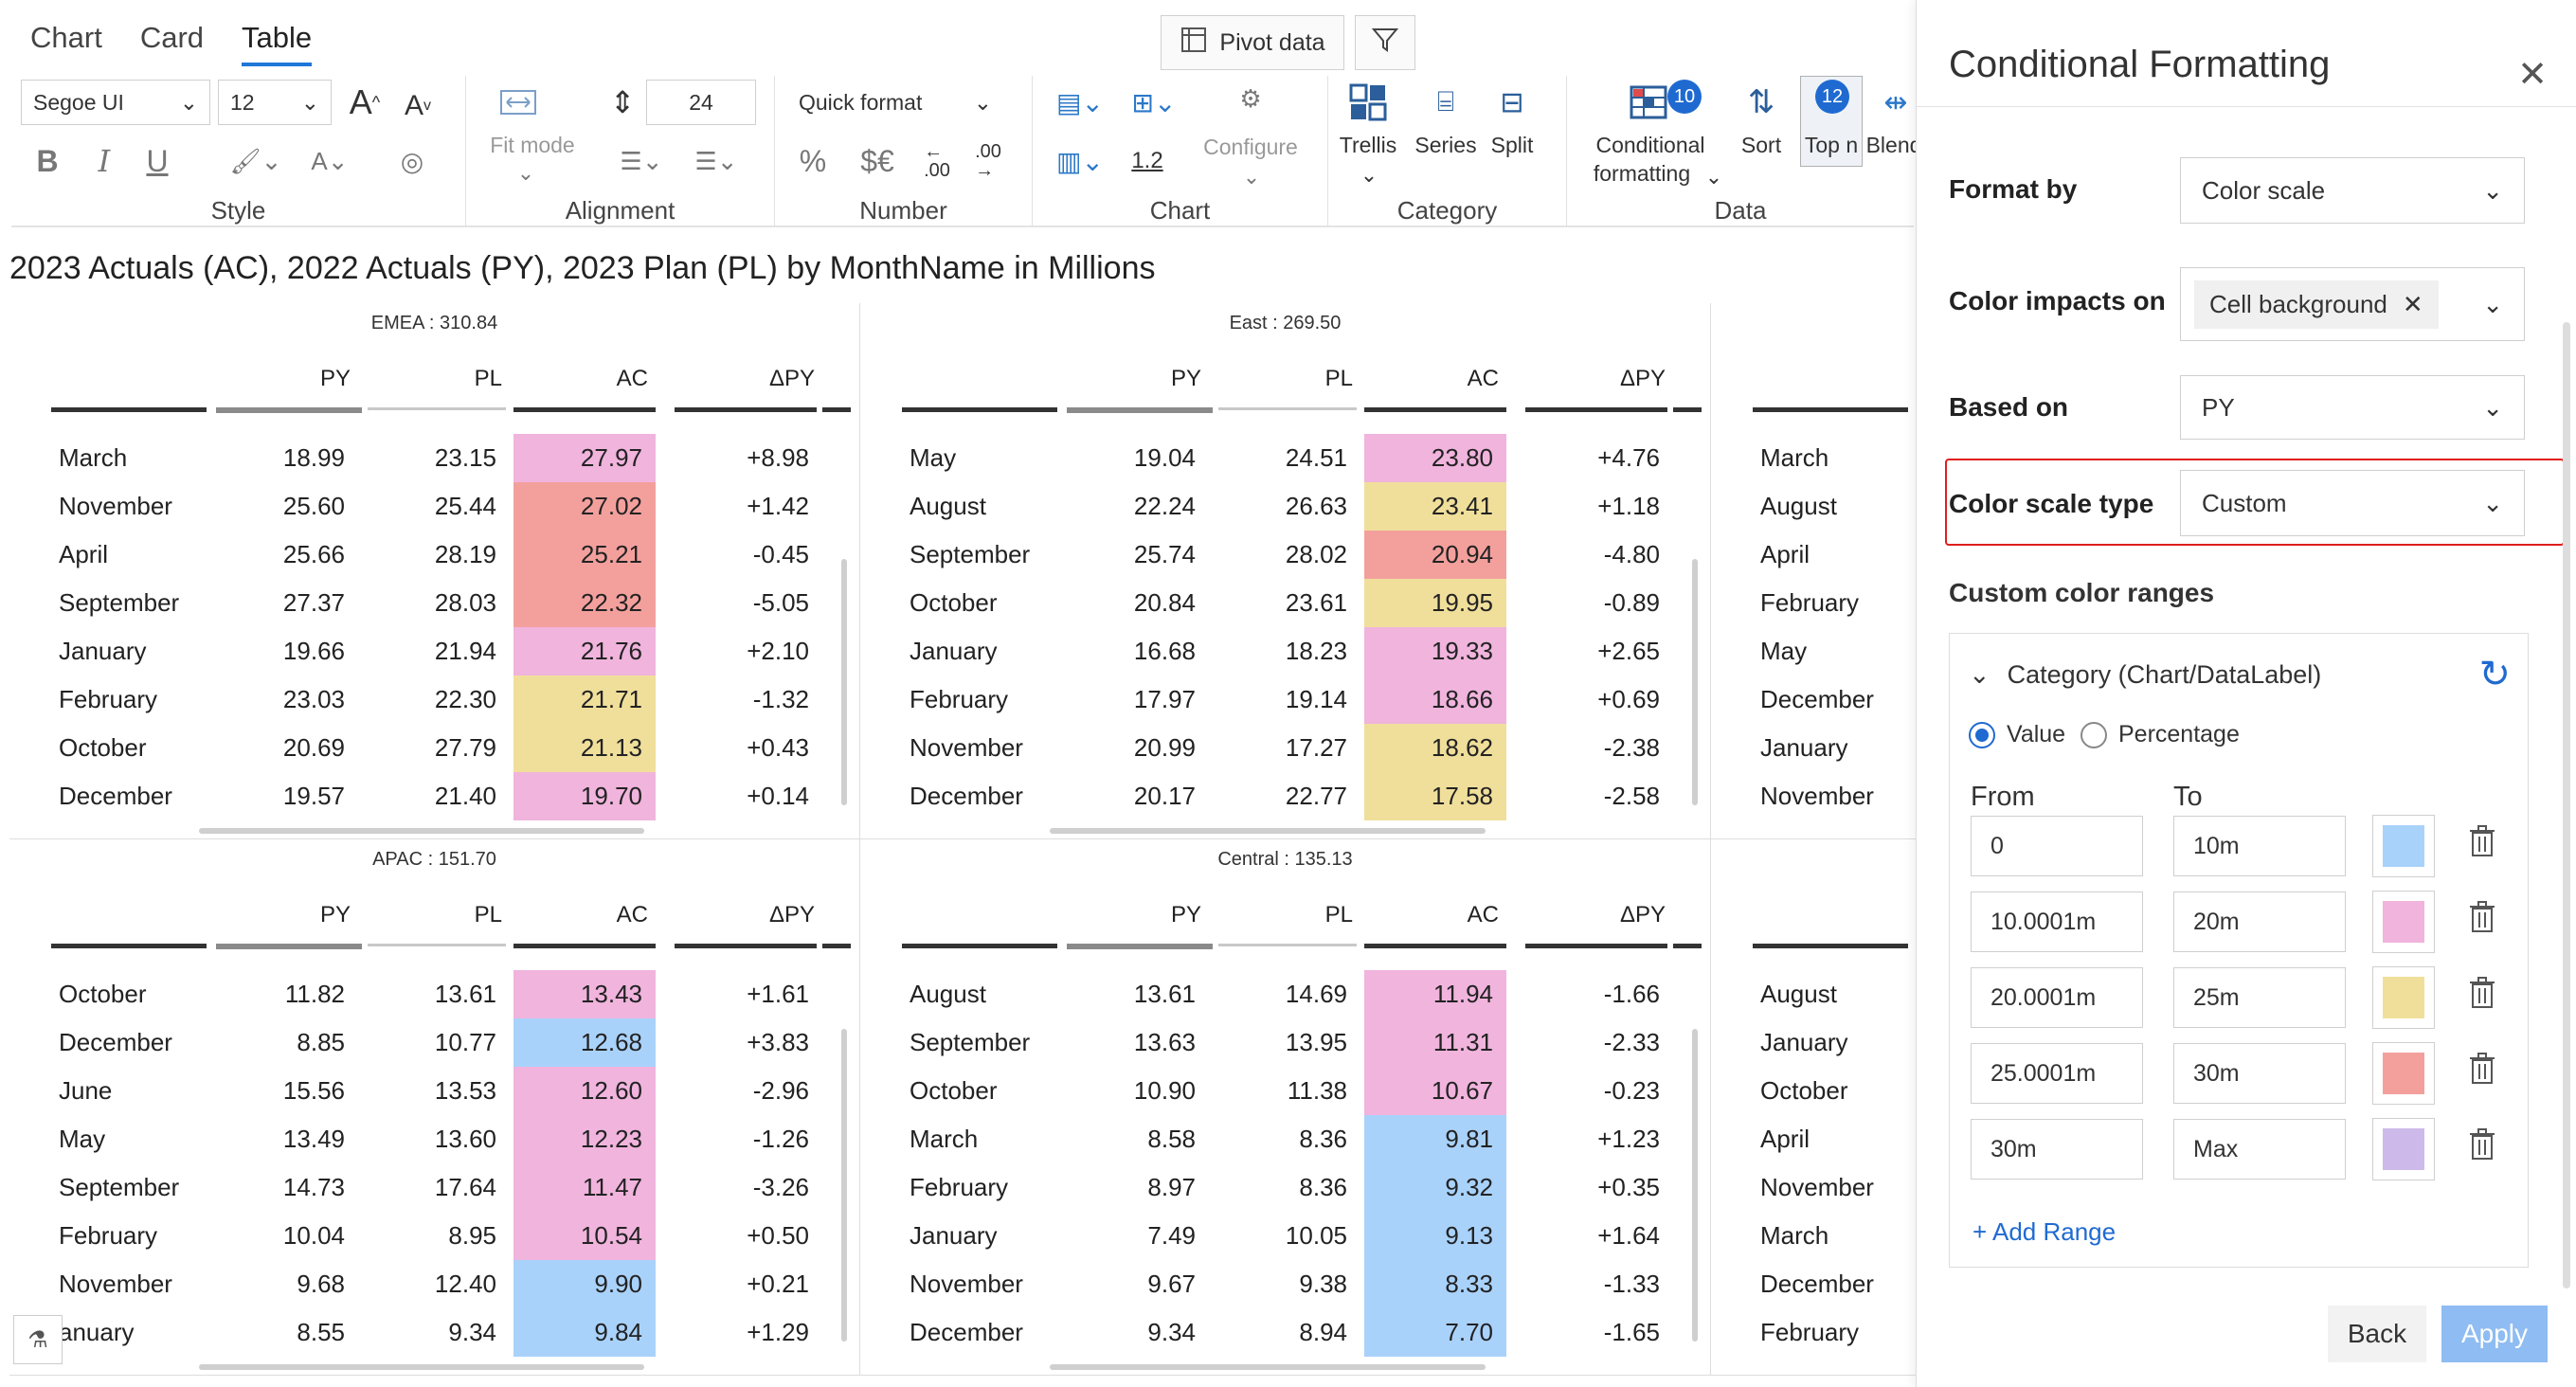 The width and height of the screenshot is (2576, 1387). Describe the element at coordinates (1445, 145) in the screenshot. I see `series-label: Series` at that location.